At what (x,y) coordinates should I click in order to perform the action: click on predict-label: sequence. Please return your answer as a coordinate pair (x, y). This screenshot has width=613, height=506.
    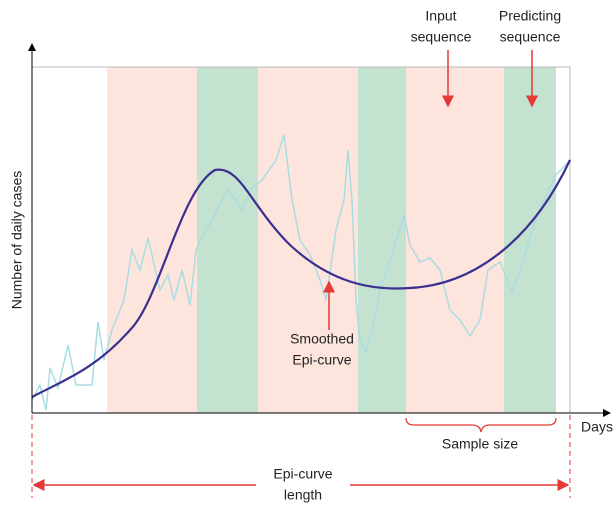
    Looking at the image, I should click on (530, 37).